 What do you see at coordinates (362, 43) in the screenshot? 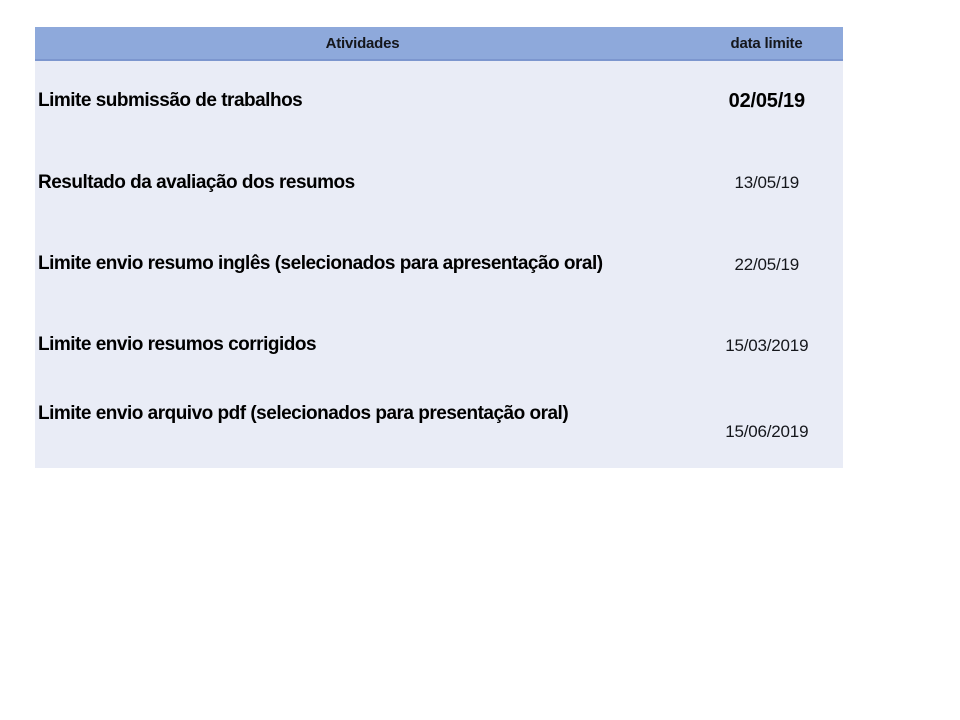
I see `column-header-activities: Atividades` at bounding box center [362, 43].